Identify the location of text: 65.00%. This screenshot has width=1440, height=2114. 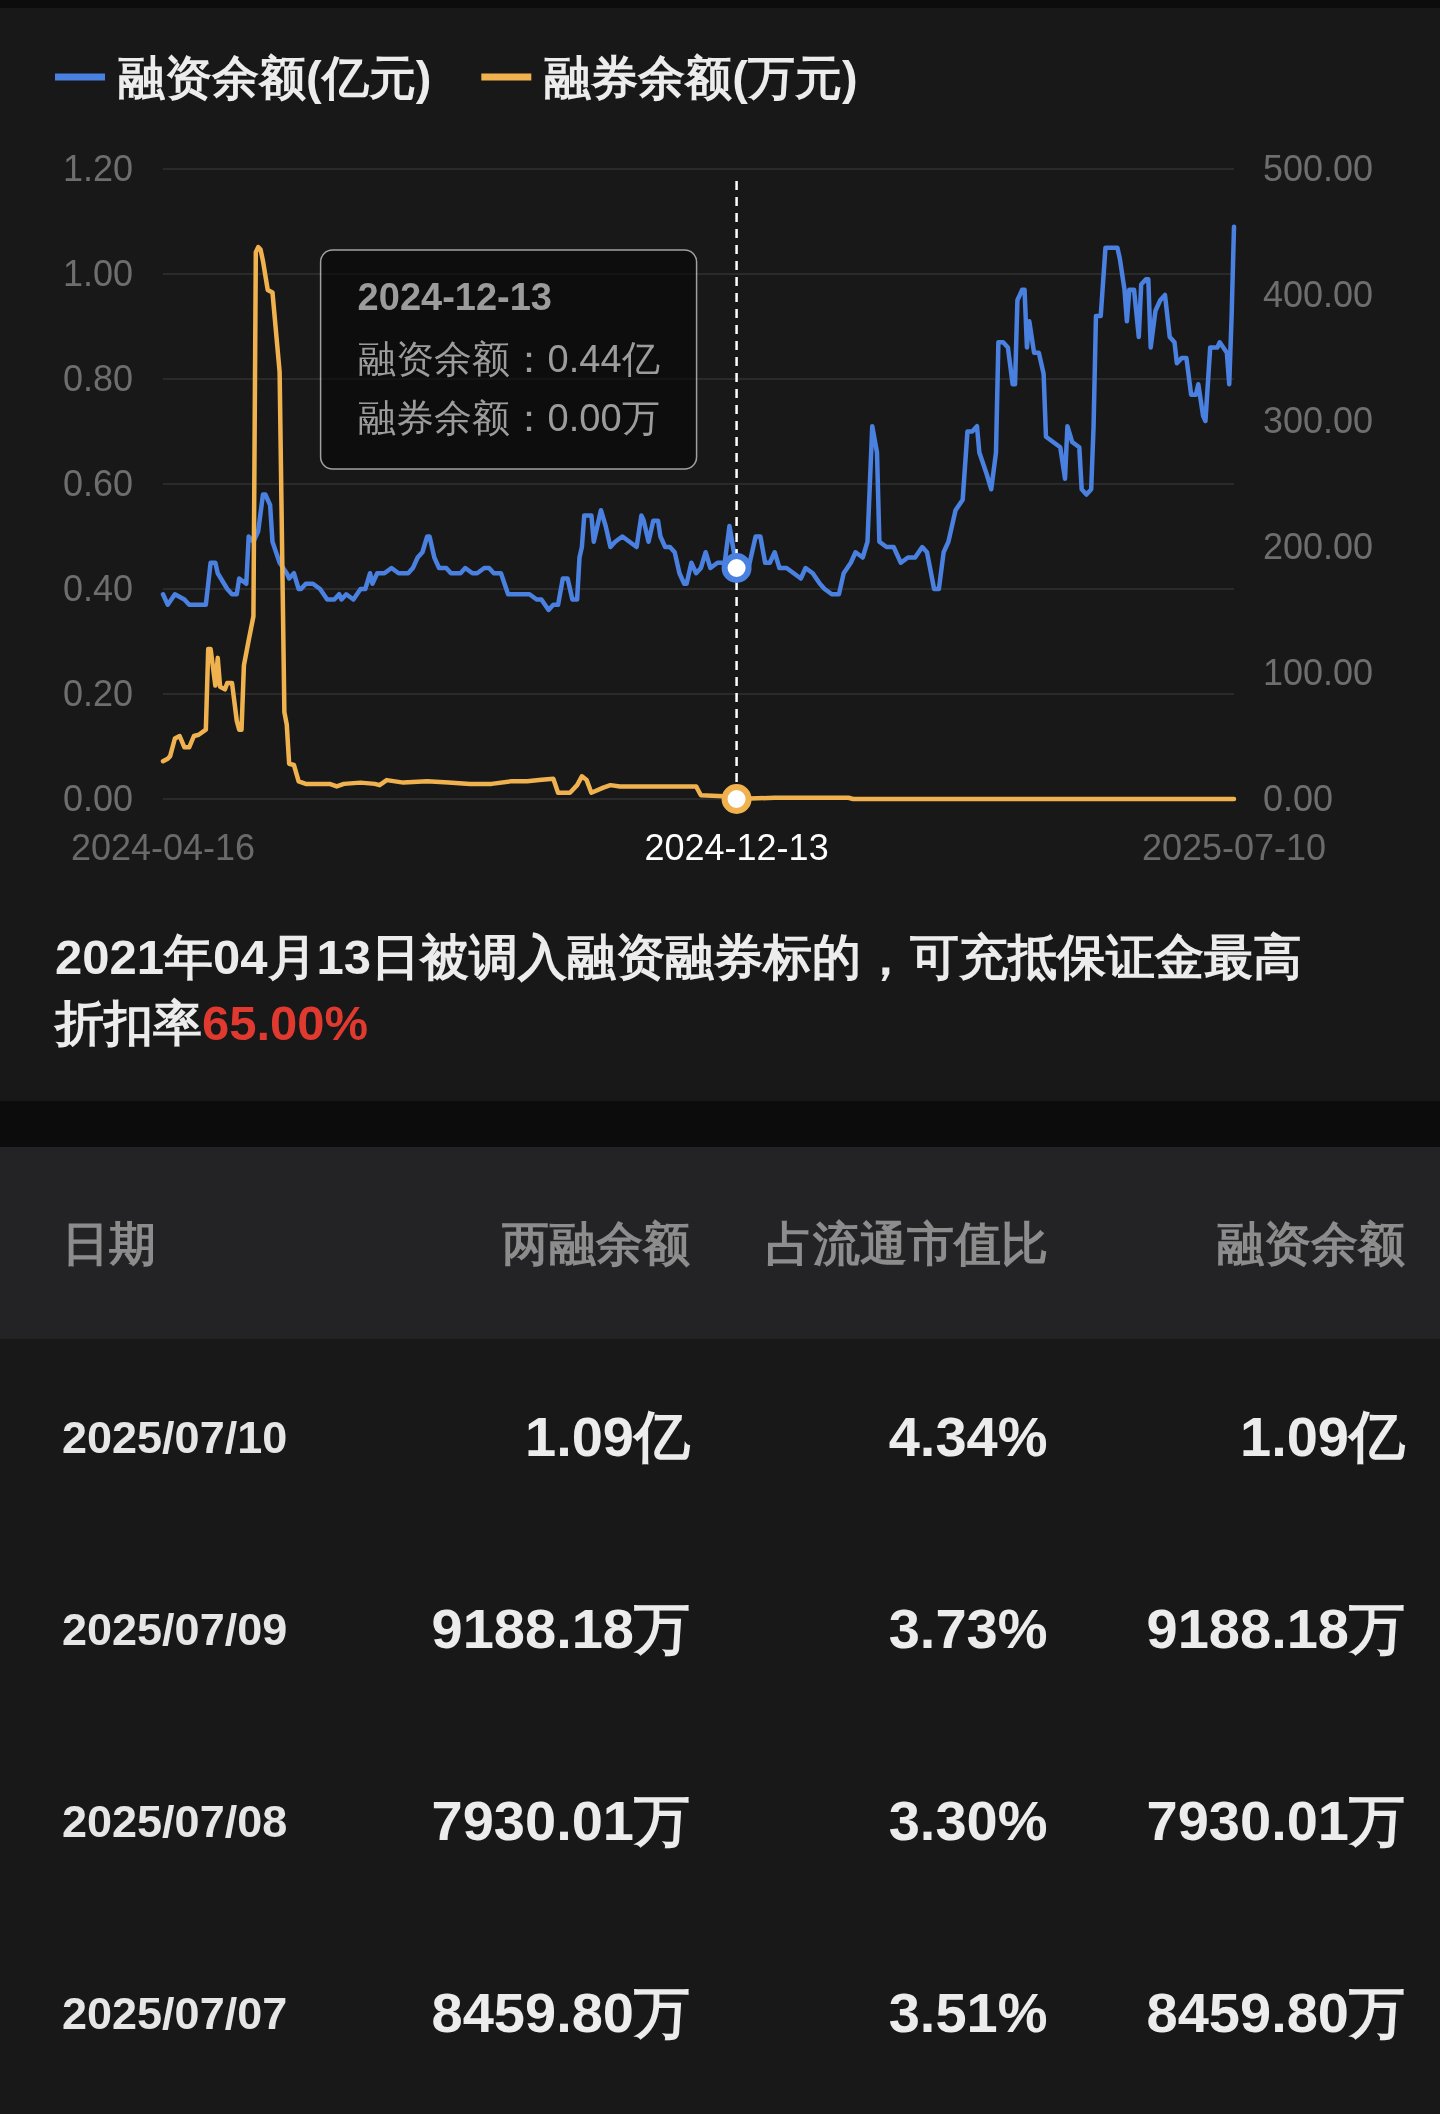
(285, 1023).